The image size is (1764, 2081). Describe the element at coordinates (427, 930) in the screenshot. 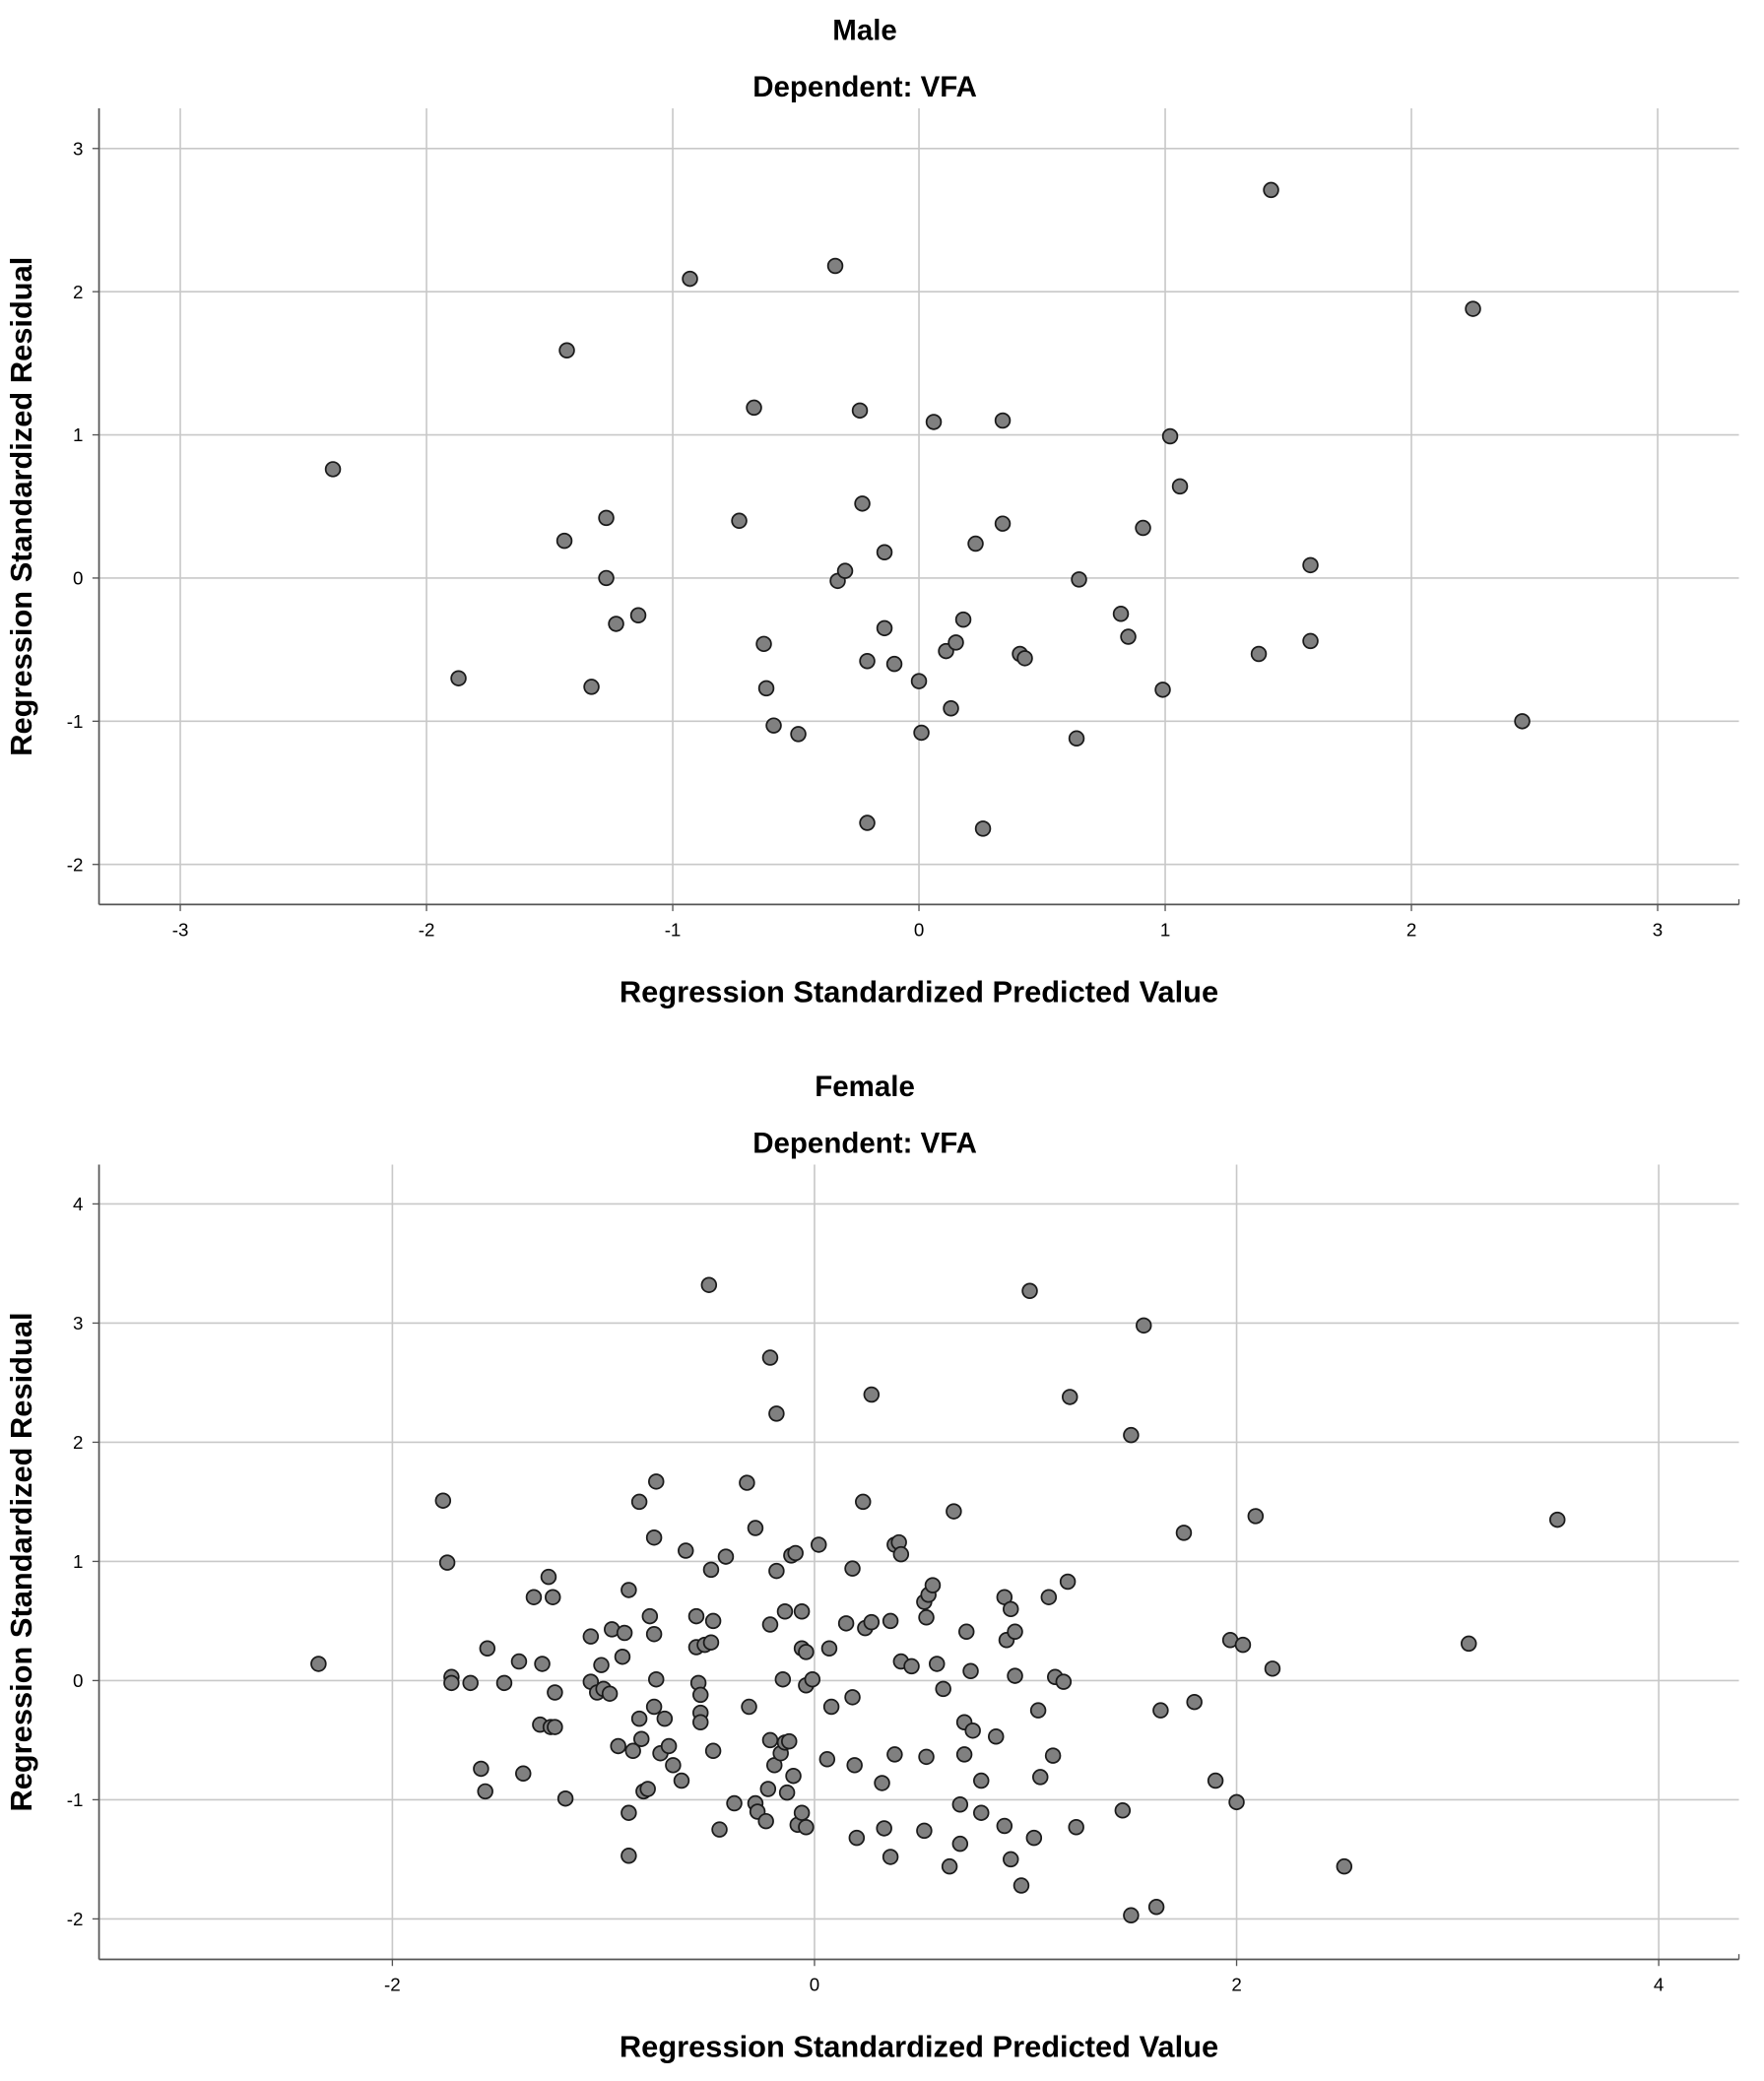

I see `x-tick-label: -2` at that location.